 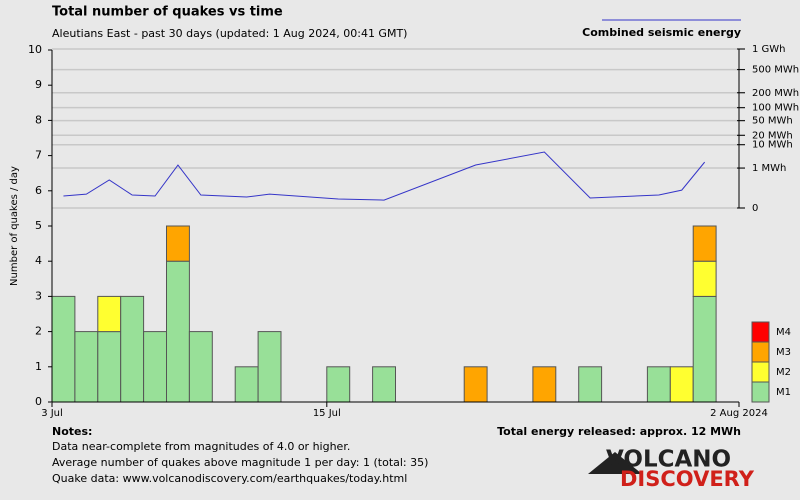 What do you see at coordinates (783, 392) in the screenshot?
I see `legend-label: M1` at bounding box center [783, 392].